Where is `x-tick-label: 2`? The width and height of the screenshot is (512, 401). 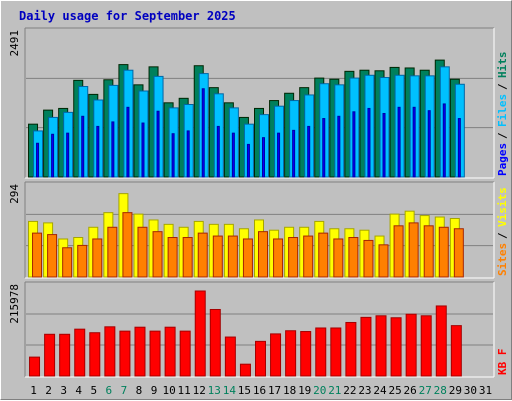
x-tick-label: 2 is located at coordinates (48, 390).